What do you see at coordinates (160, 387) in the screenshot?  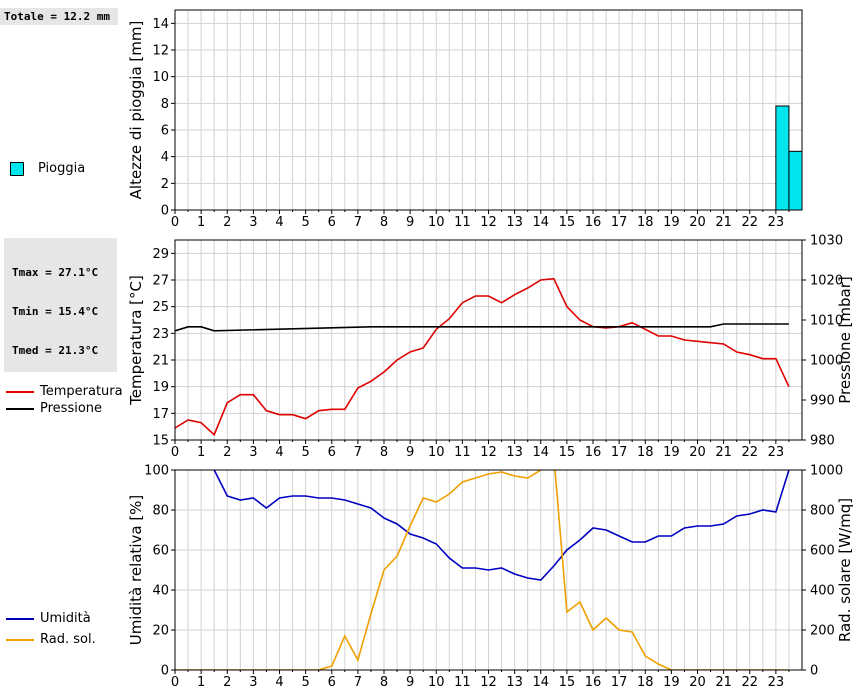 I see `y-tick-label: 19` at bounding box center [160, 387].